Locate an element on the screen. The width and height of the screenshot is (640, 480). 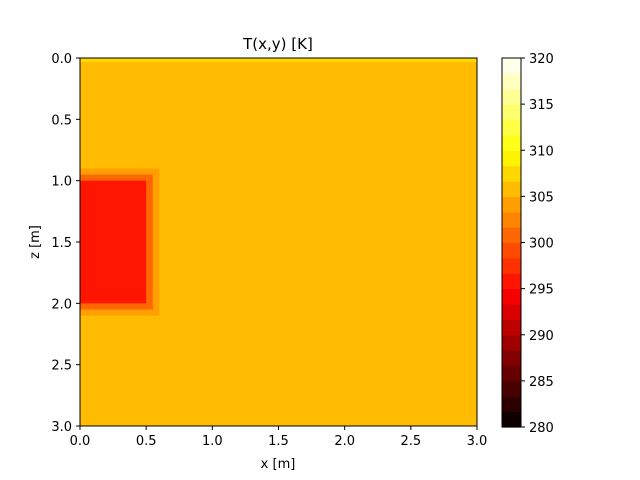
y-tick-label: 1.0 is located at coordinates (61, 182).